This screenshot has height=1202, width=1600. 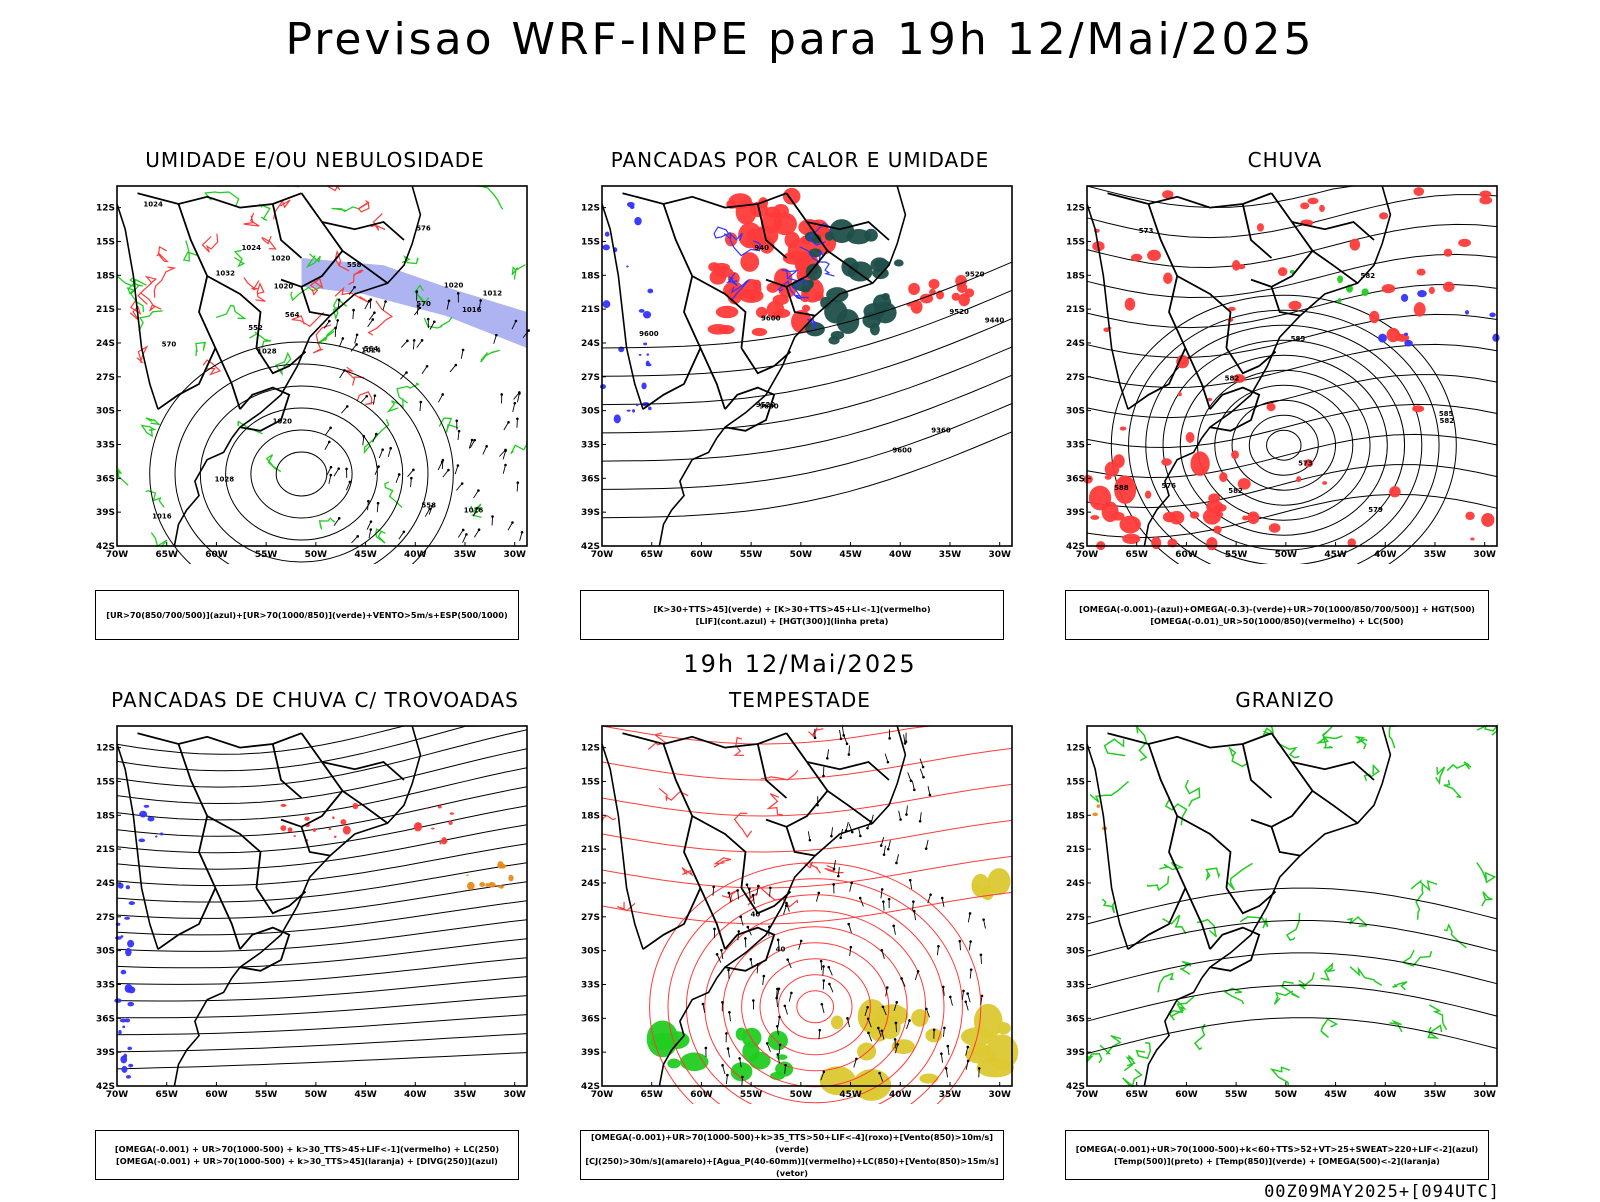 I want to click on lat-label: 30S, so click(x=105, y=412).